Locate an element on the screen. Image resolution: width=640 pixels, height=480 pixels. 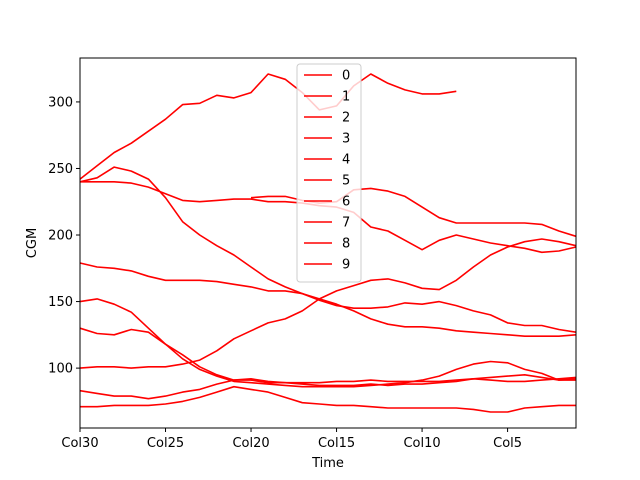
x-tick-label: Col5 is located at coordinates (507, 443).